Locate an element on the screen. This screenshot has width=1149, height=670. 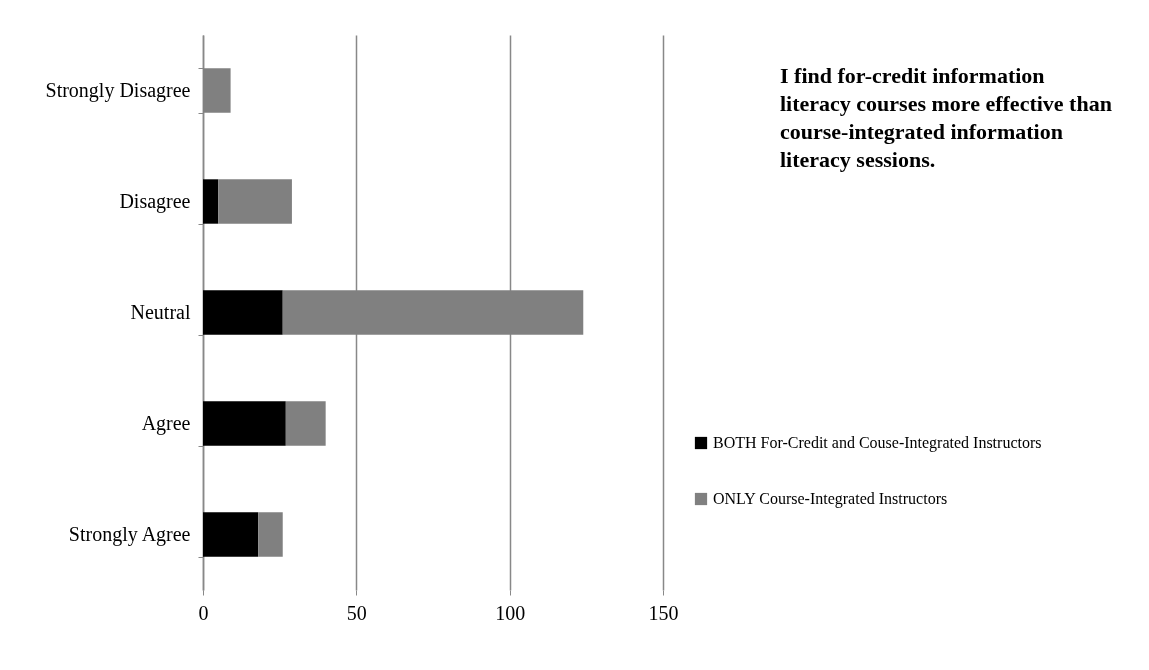
x-tick-label: 100 is located at coordinates (510, 612).